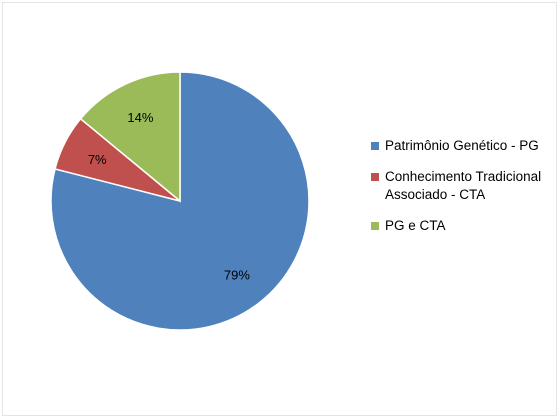 The width and height of the screenshot is (560, 420). Describe the element at coordinates (130, 137) in the screenshot. I see `slice-pg-cta` at that location.